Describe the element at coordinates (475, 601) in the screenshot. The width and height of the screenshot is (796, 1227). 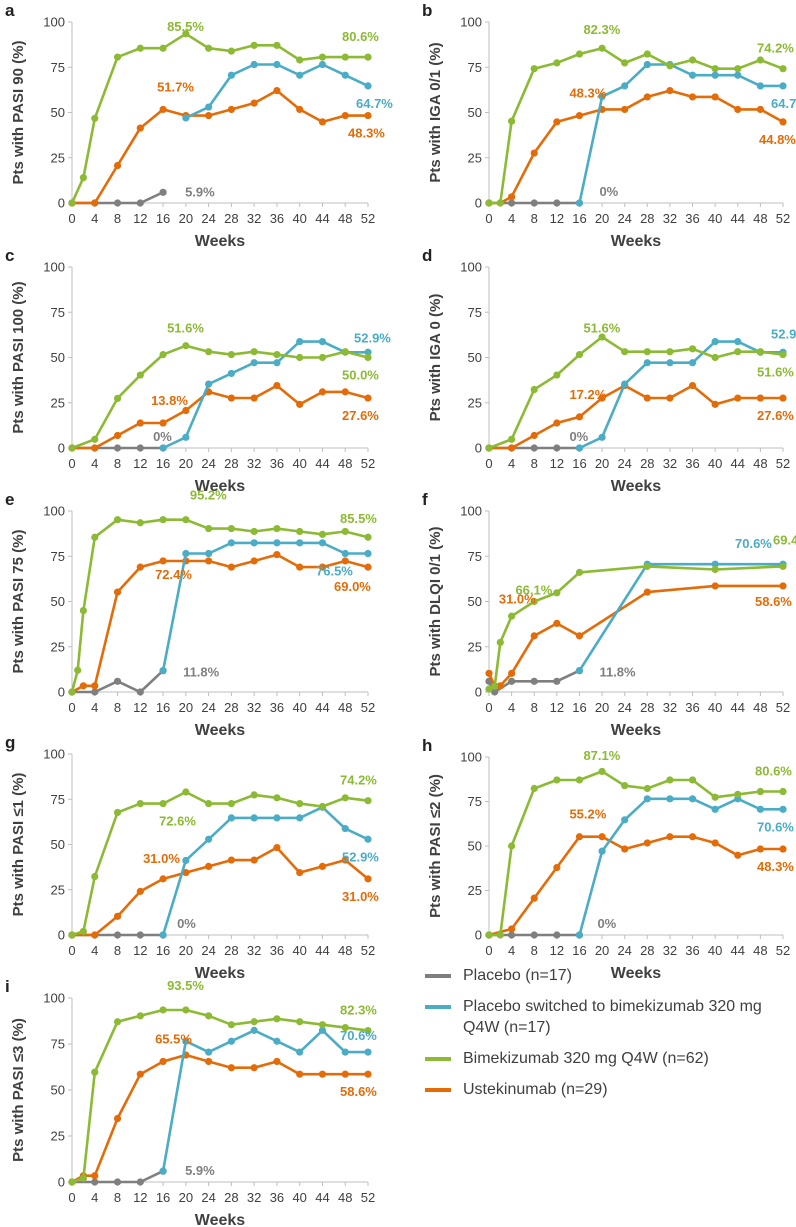
I see `y-tick-label: 50` at that location.